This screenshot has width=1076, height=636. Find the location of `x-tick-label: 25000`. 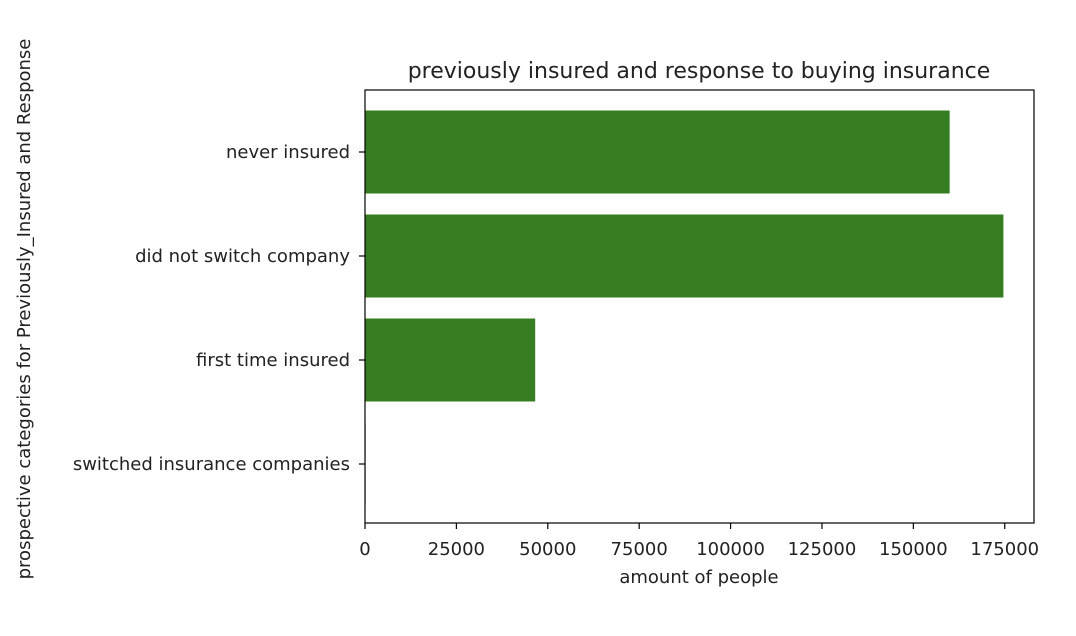

x-tick-label: 25000 is located at coordinates (456, 549).